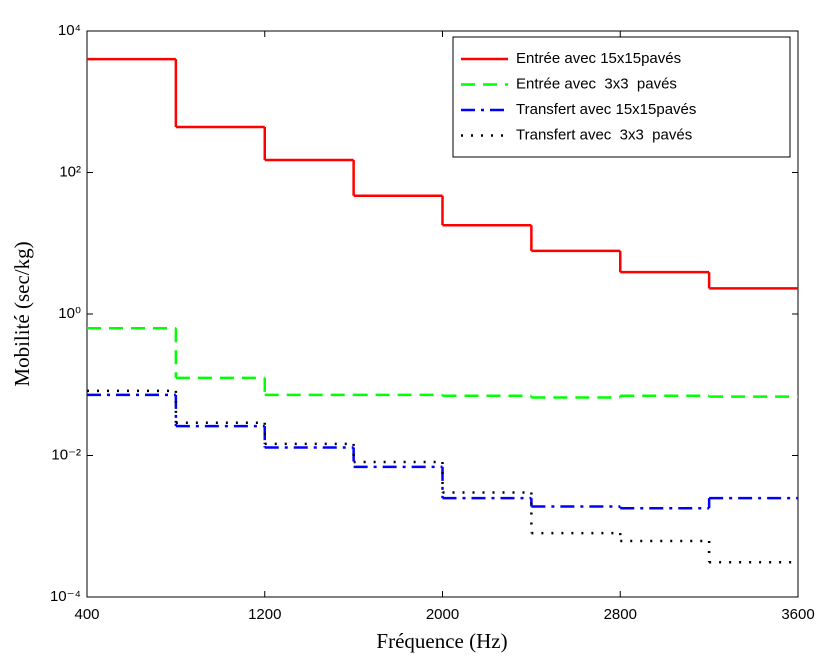  What do you see at coordinates (441, 641) in the screenshot?
I see `x-axis-label: Fréquence (Hz)` at bounding box center [441, 641].